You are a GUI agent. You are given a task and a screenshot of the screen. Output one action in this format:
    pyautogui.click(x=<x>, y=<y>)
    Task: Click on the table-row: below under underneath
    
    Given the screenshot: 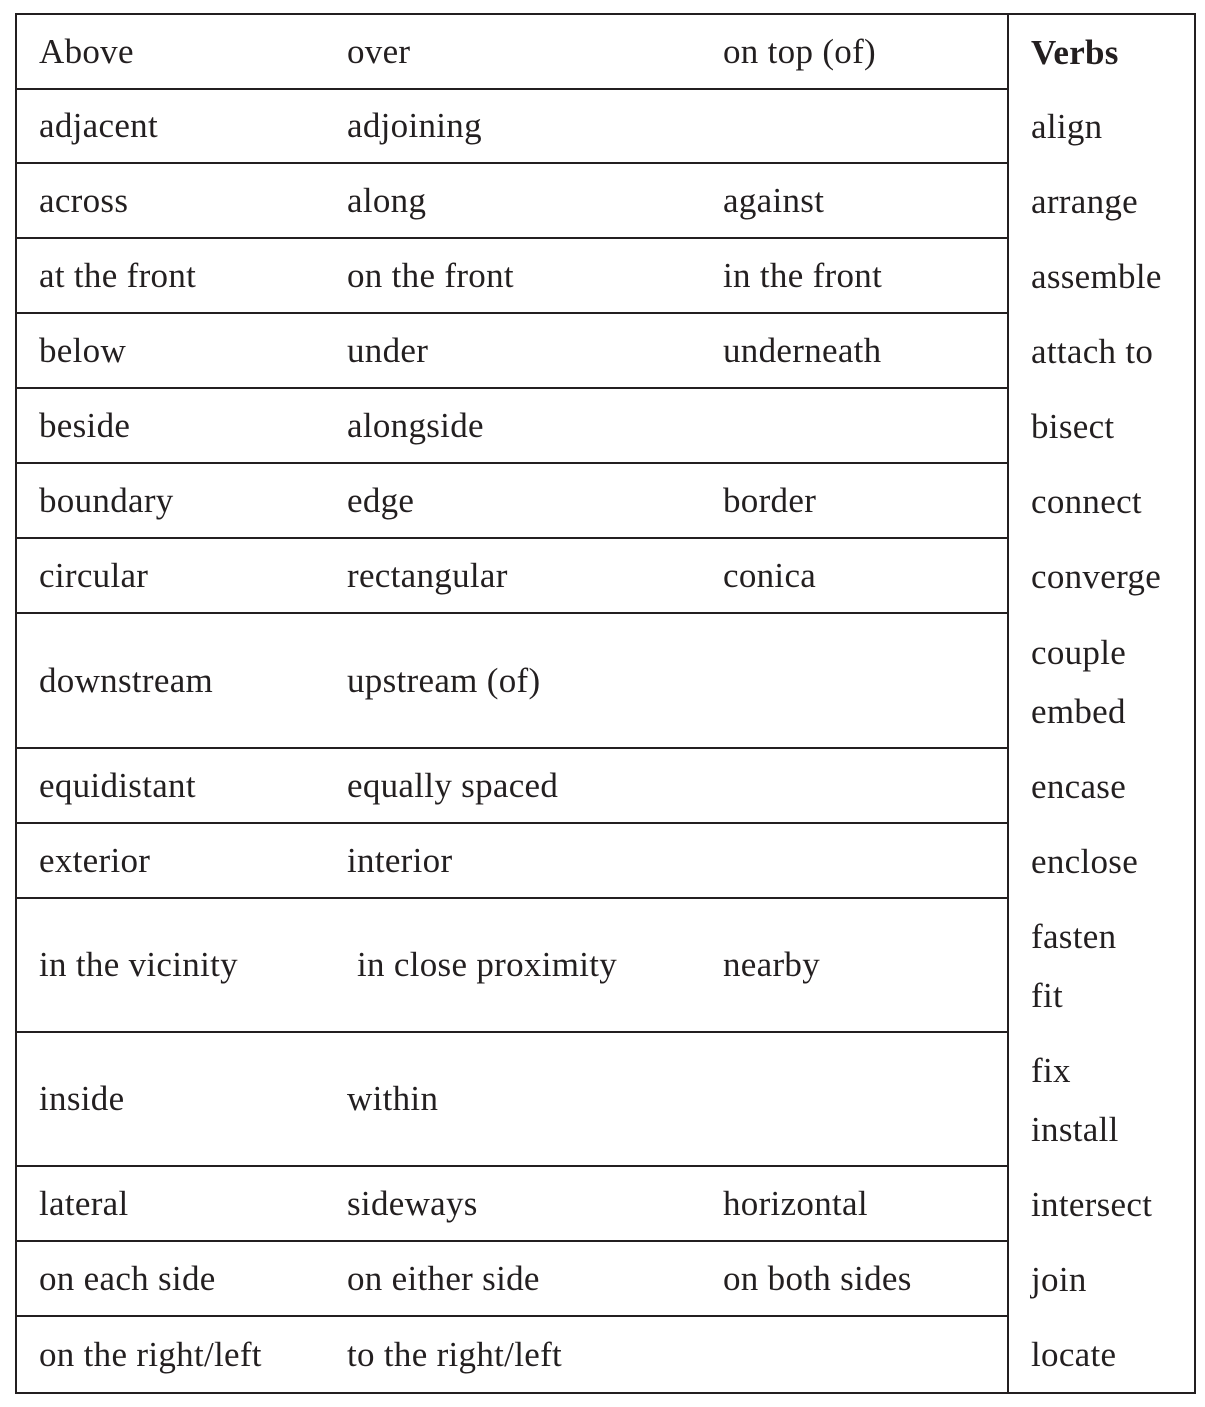 What is the action you would take?
    pyautogui.click(x=512, y=351)
    